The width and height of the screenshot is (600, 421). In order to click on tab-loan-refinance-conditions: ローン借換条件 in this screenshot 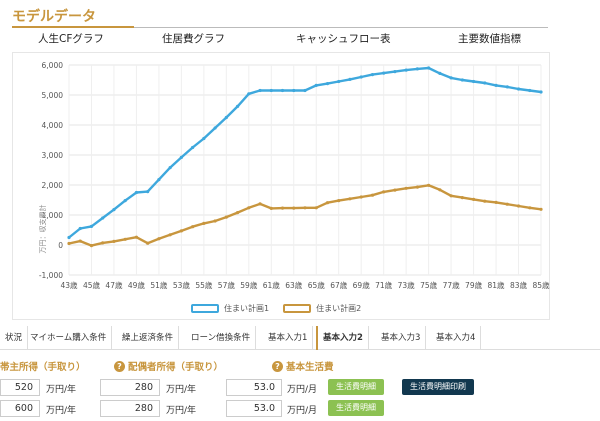, I will do `click(221, 338)`.